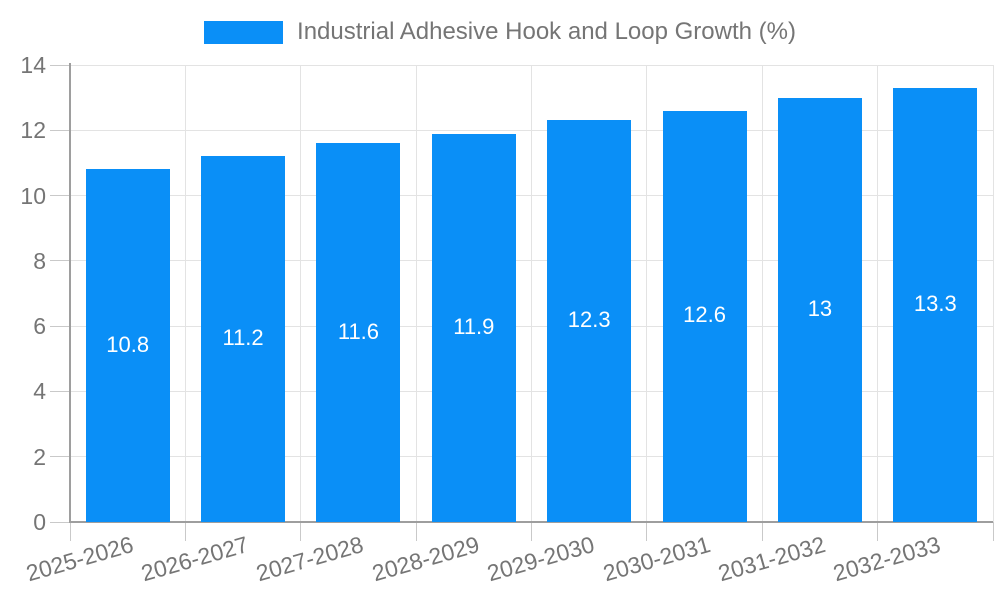  What do you see at coordinates (33, 195) in the screenshot?
I see `y-tick-label: 10` at bounding box center [33, 195].